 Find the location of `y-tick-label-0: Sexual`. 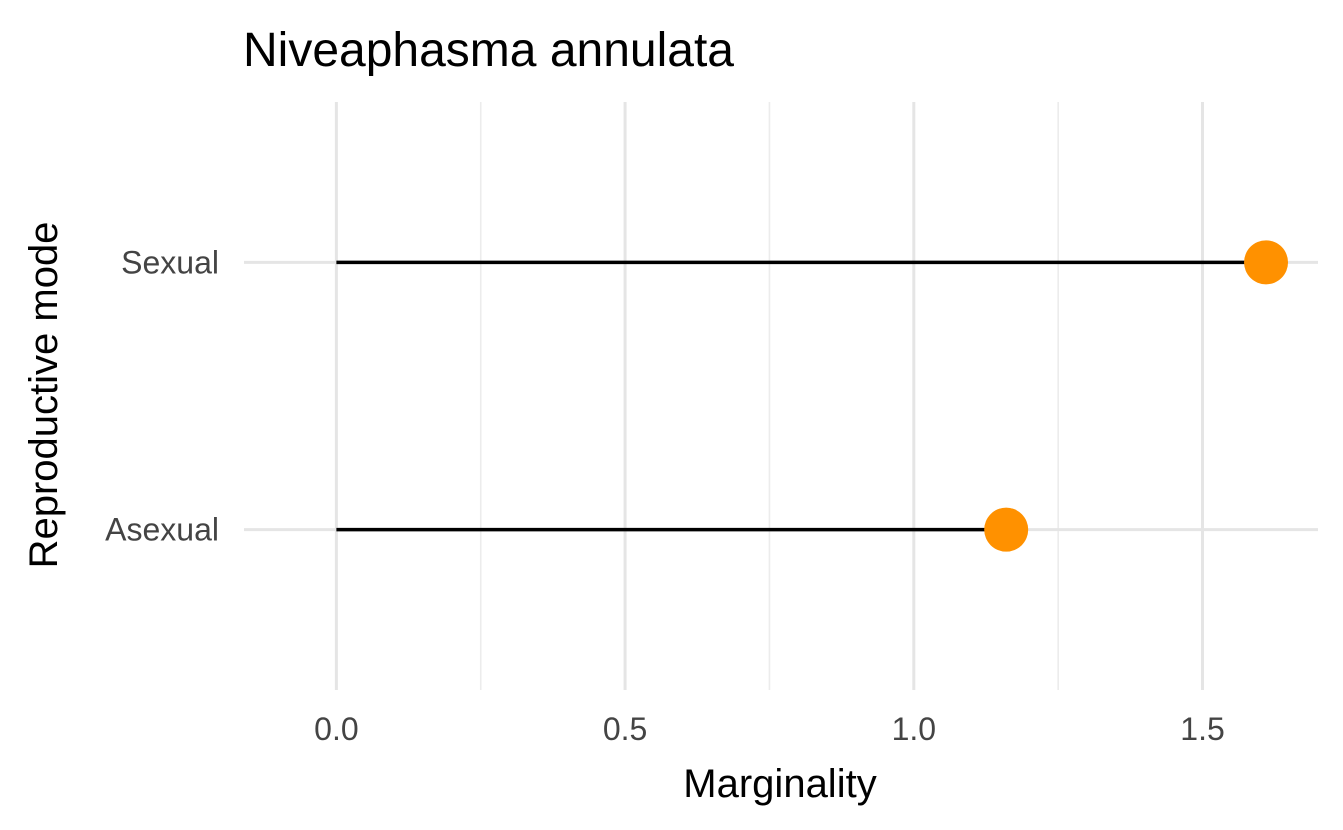

y-tick-label-0: Sexual is located at coordinates (170, 262).